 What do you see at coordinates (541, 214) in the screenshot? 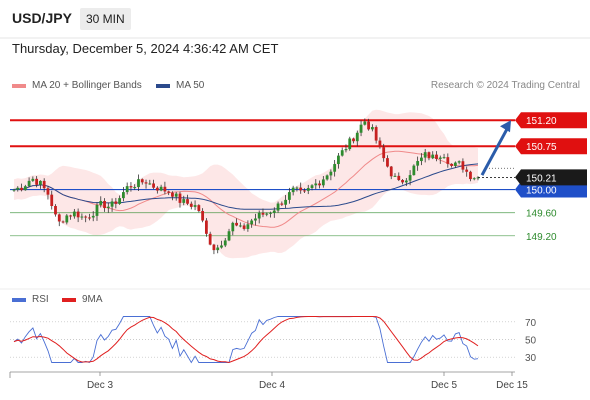
I see `level-label-149.60: 149.60` at bounding box center [541, 214].